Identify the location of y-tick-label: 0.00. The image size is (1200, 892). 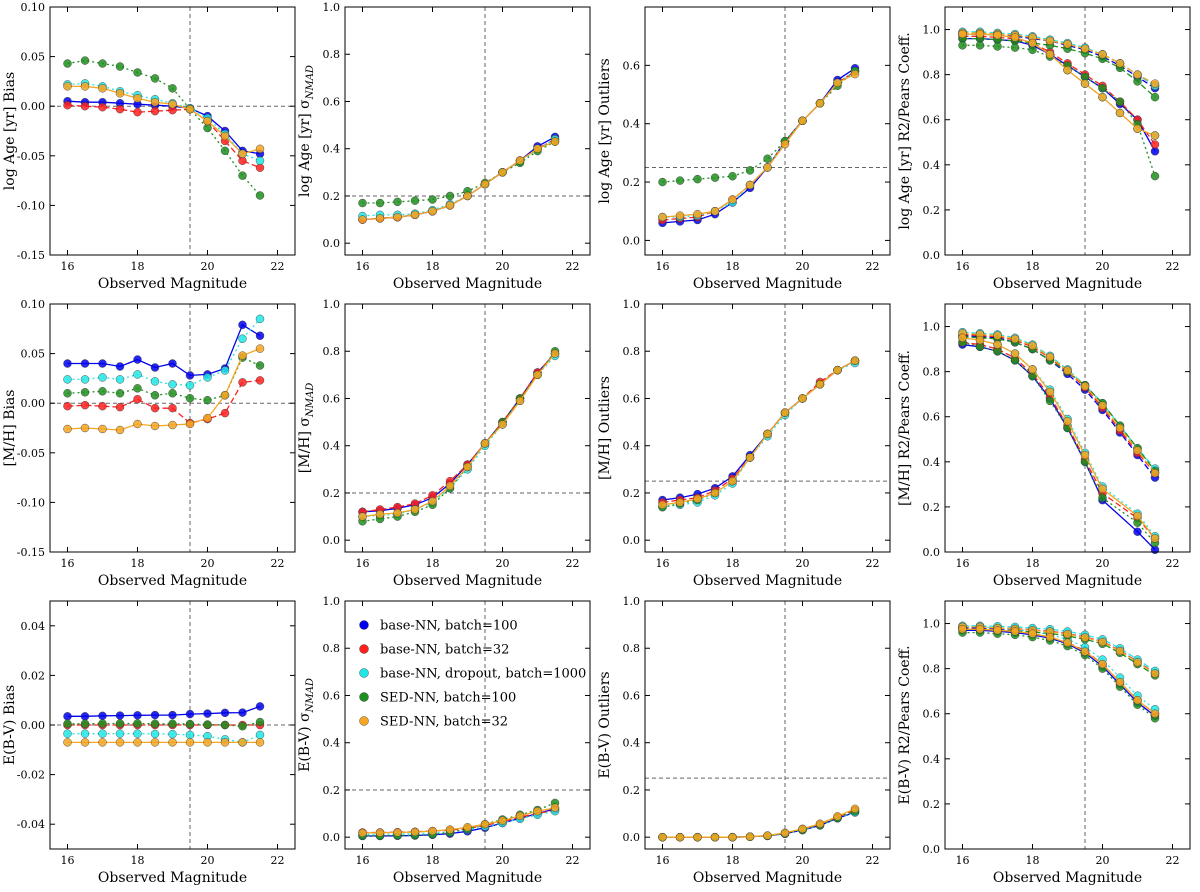
(33, 106).